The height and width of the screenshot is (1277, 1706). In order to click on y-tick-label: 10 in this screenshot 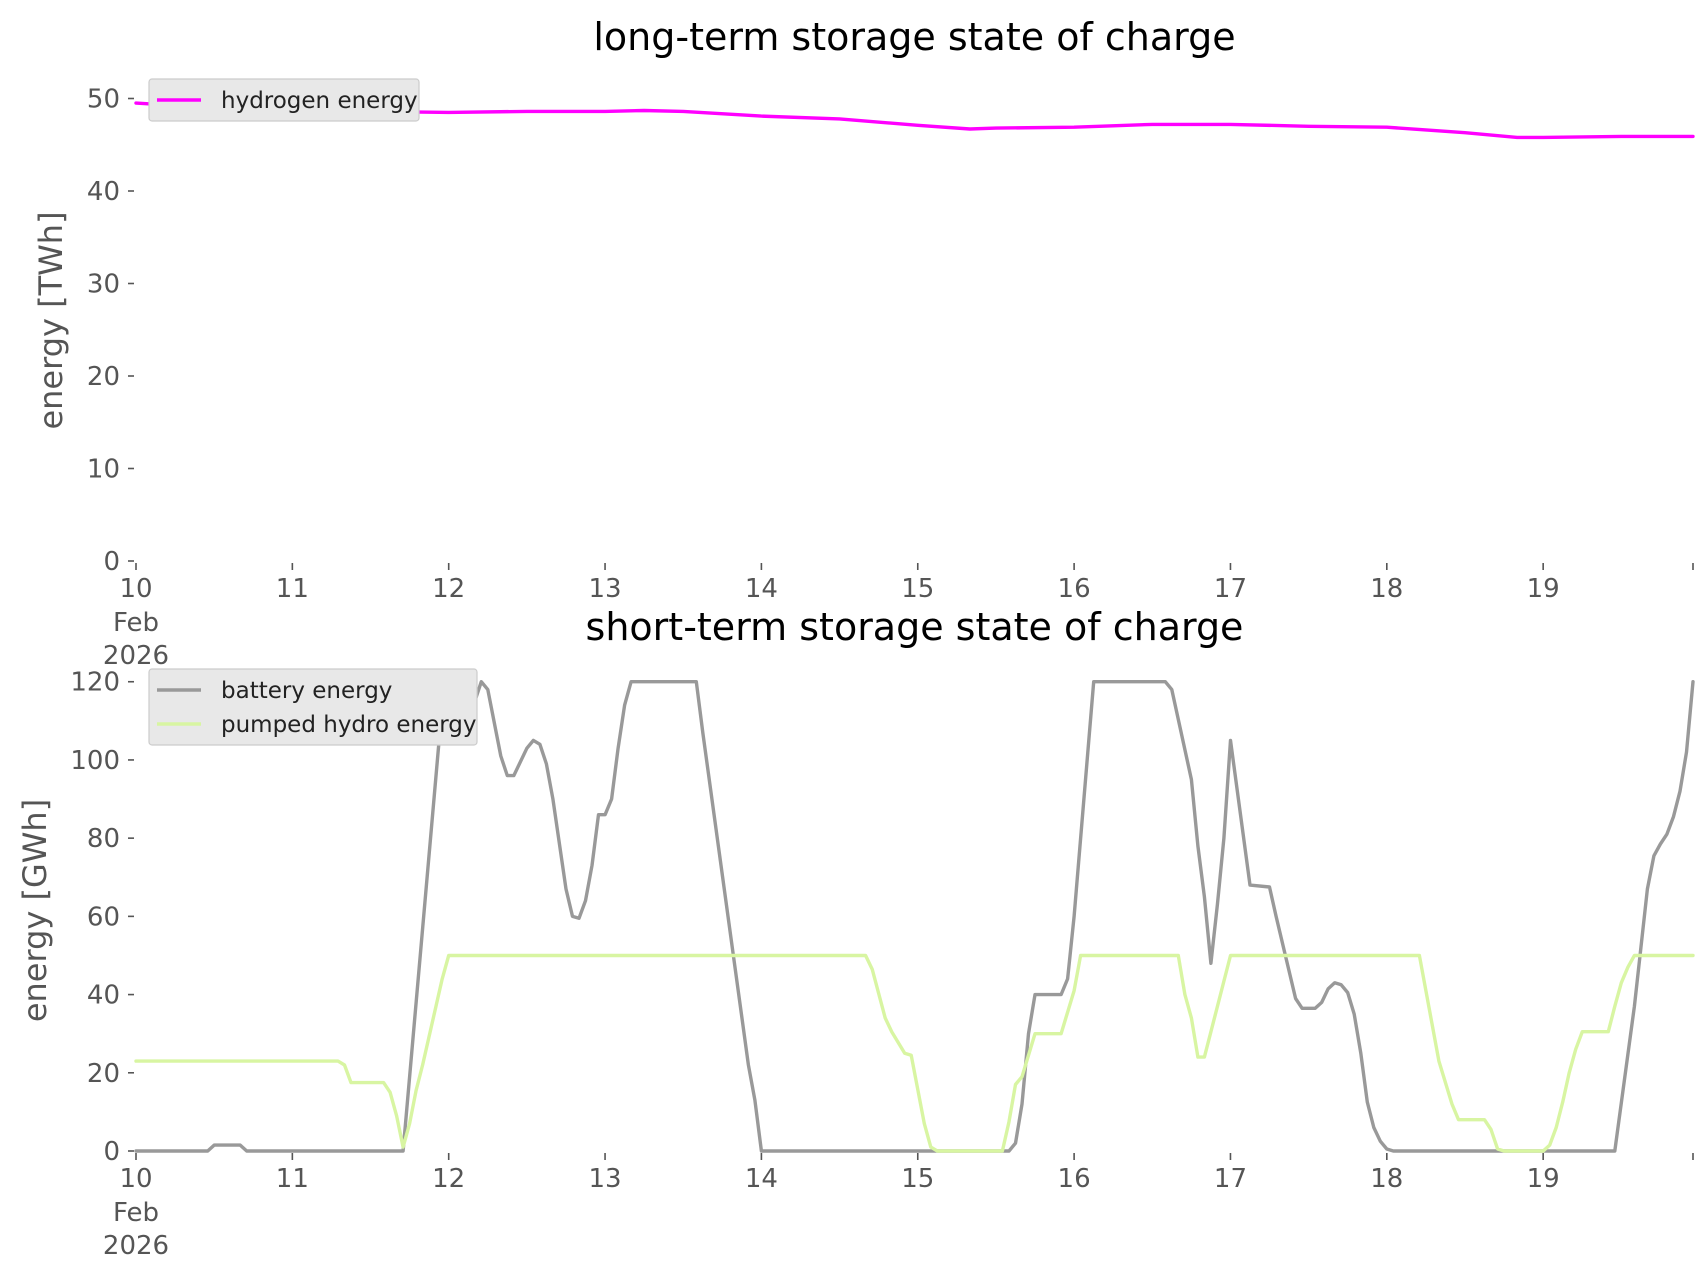, I will do `click(103, 470)`.